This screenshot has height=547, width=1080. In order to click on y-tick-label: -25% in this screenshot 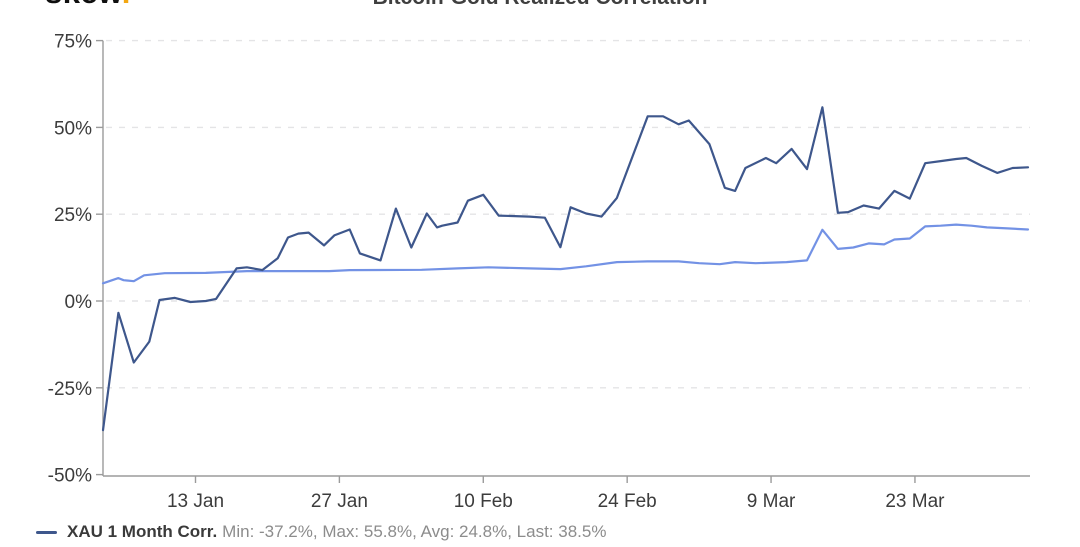, I will do `click(70, 389)`.